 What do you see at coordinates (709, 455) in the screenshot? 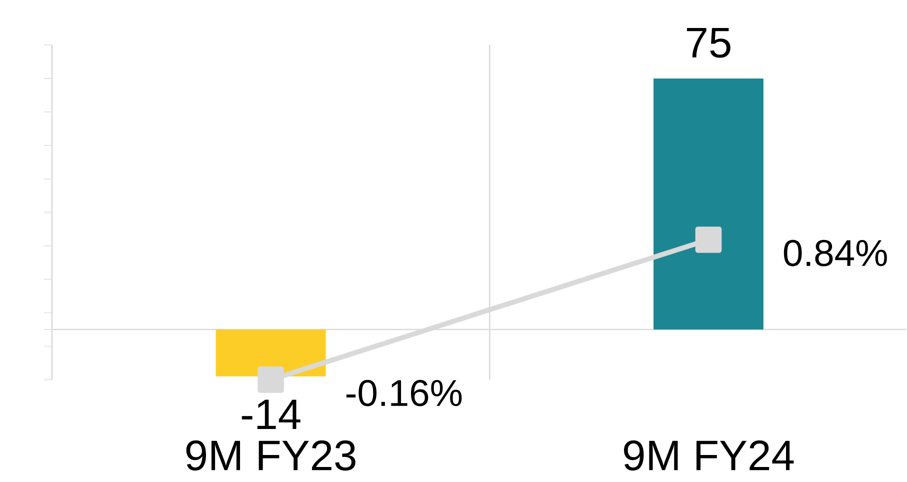
I see `x-tick-label: 9M FY24` at bounding box center [709, 455].